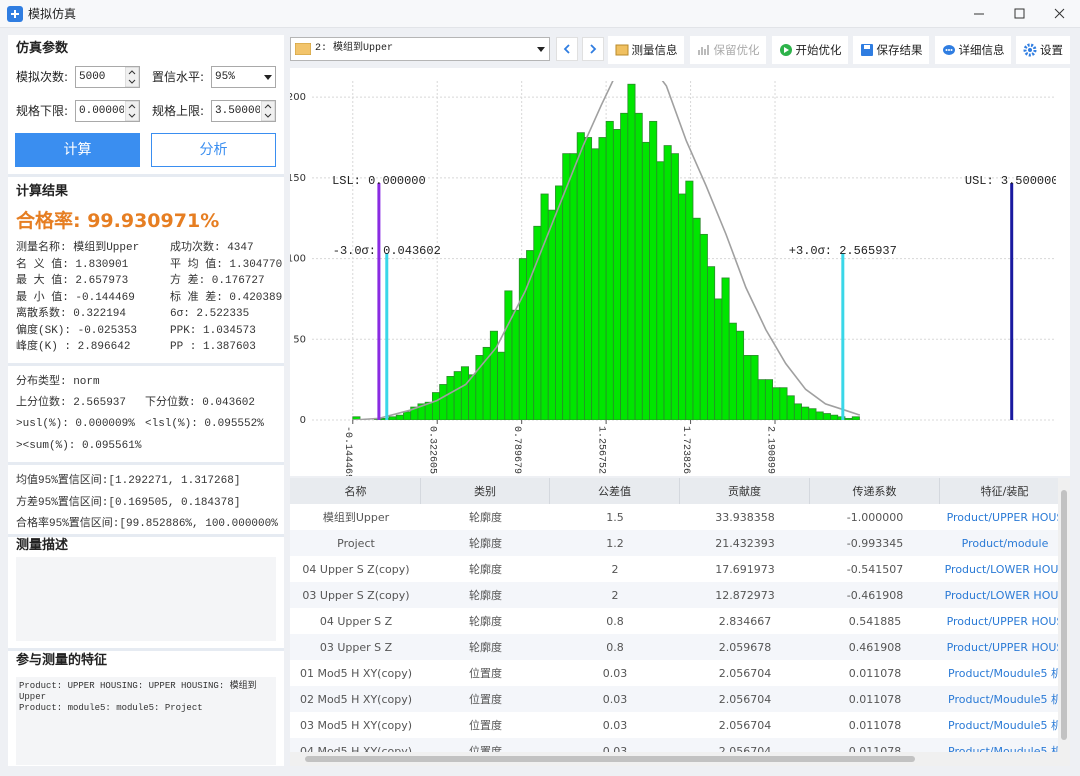  What do you see at coordinates (75, 424) in the screenshot?
I see `distribution-item: >usl(%): 0.000009%` at bounding box center [75, 424].